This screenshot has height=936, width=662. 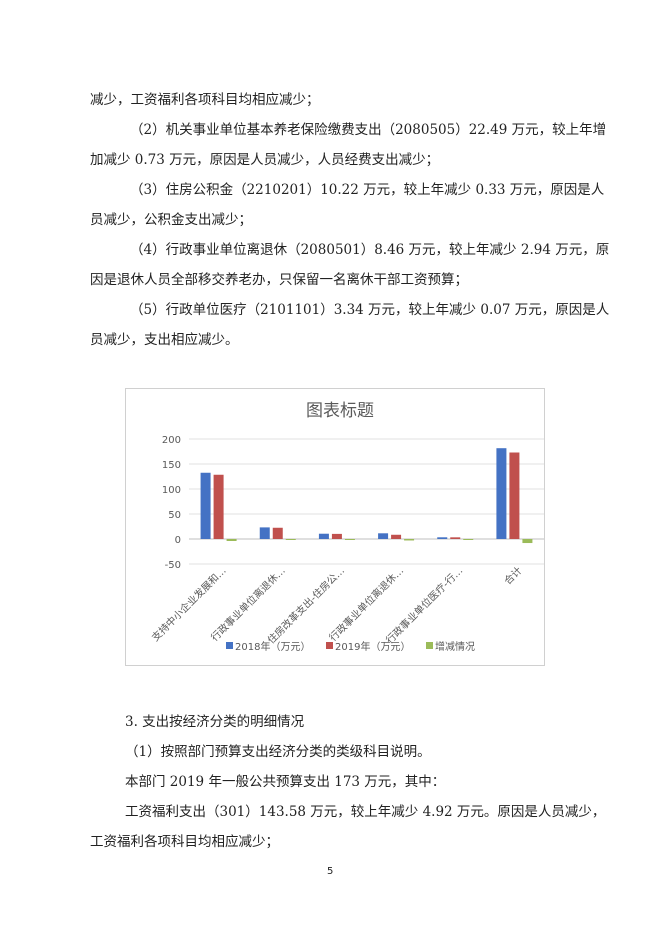 I want to click on legend-label: 2018年（万元）, so click(x=272, y=646).